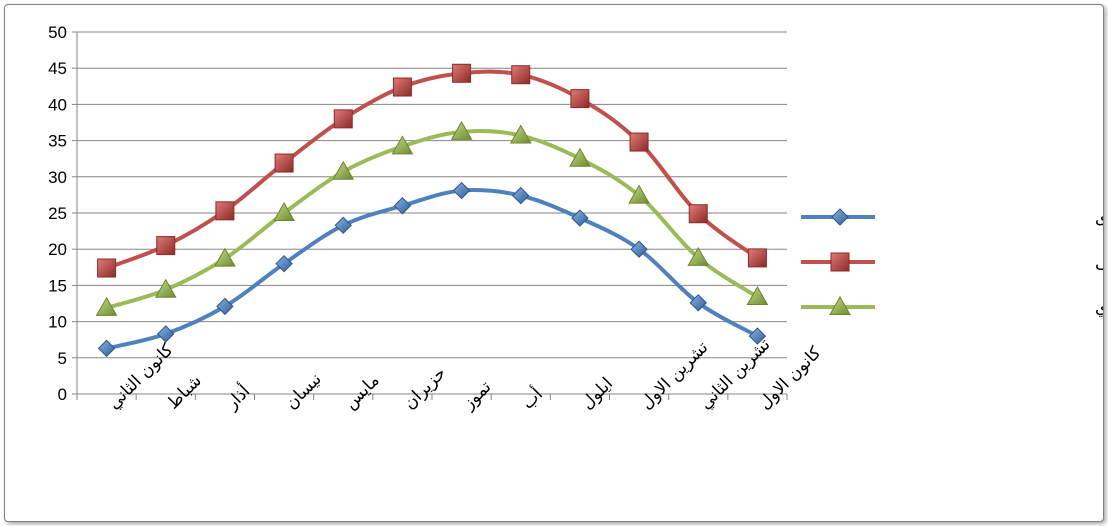 The width and height of the screenshot is (1108, 526). Describe the element at coordinates (1099, 218) in the screenshot. I see `legend-label: درجة الحرارة الصغرى` at that location.